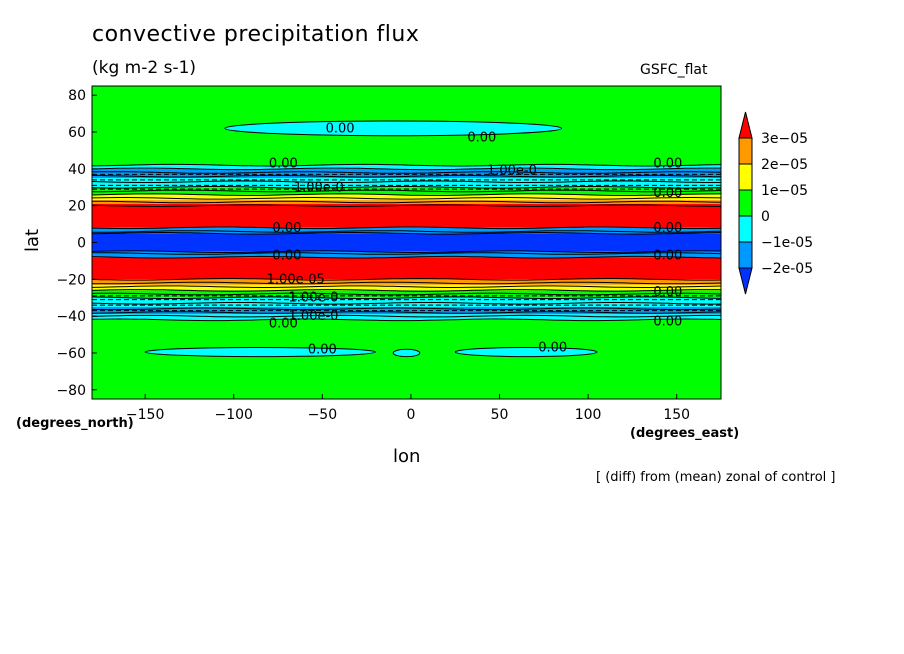 This screenshot has width=904, height=654. What do you see at coordinates (71, 354) in the screenshot?
I see `y-tick-label-1: −60` at bounding box center [71, 354].